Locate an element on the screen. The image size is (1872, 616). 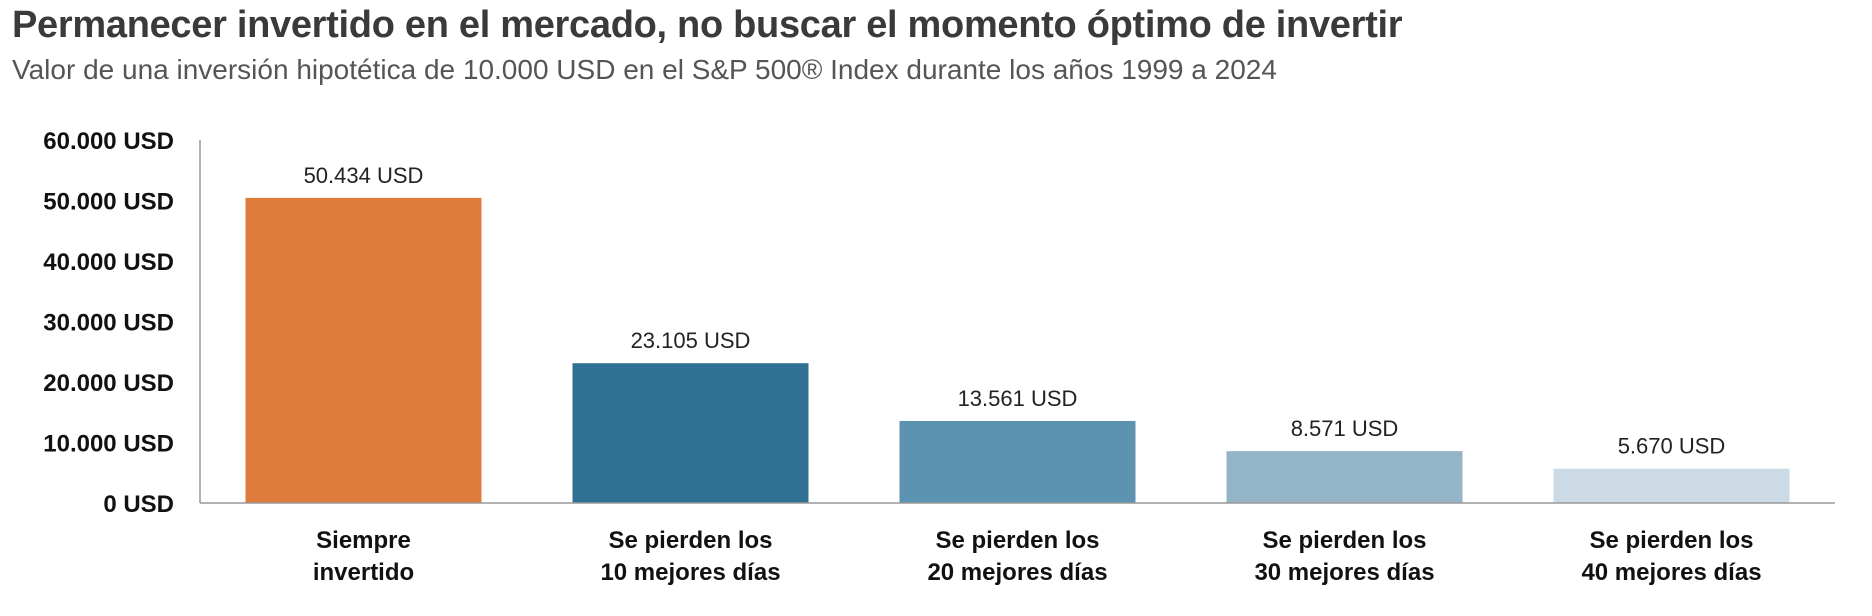
y-tick-label: 30.000 USD is located at coordinates (108, 323).